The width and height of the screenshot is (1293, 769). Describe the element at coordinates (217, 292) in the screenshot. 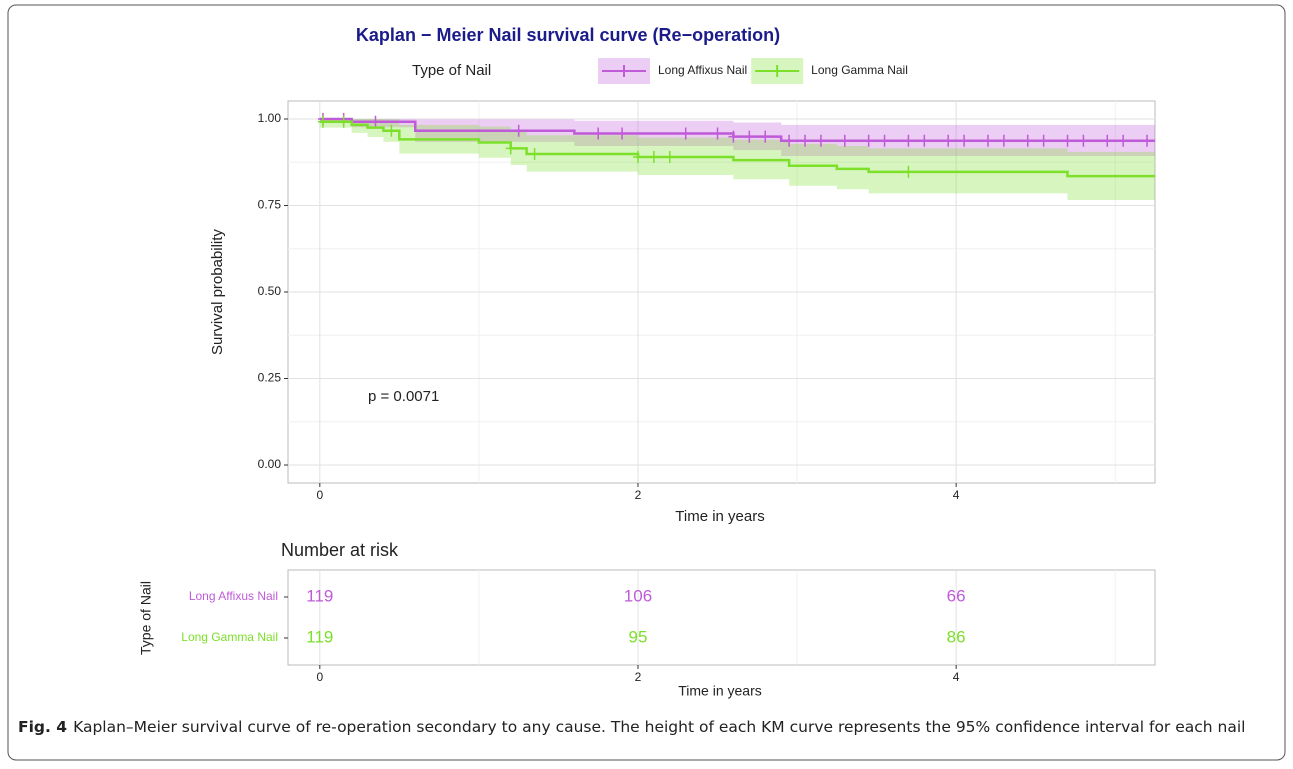

I see `y-axis-label: Survival probability` at that location.